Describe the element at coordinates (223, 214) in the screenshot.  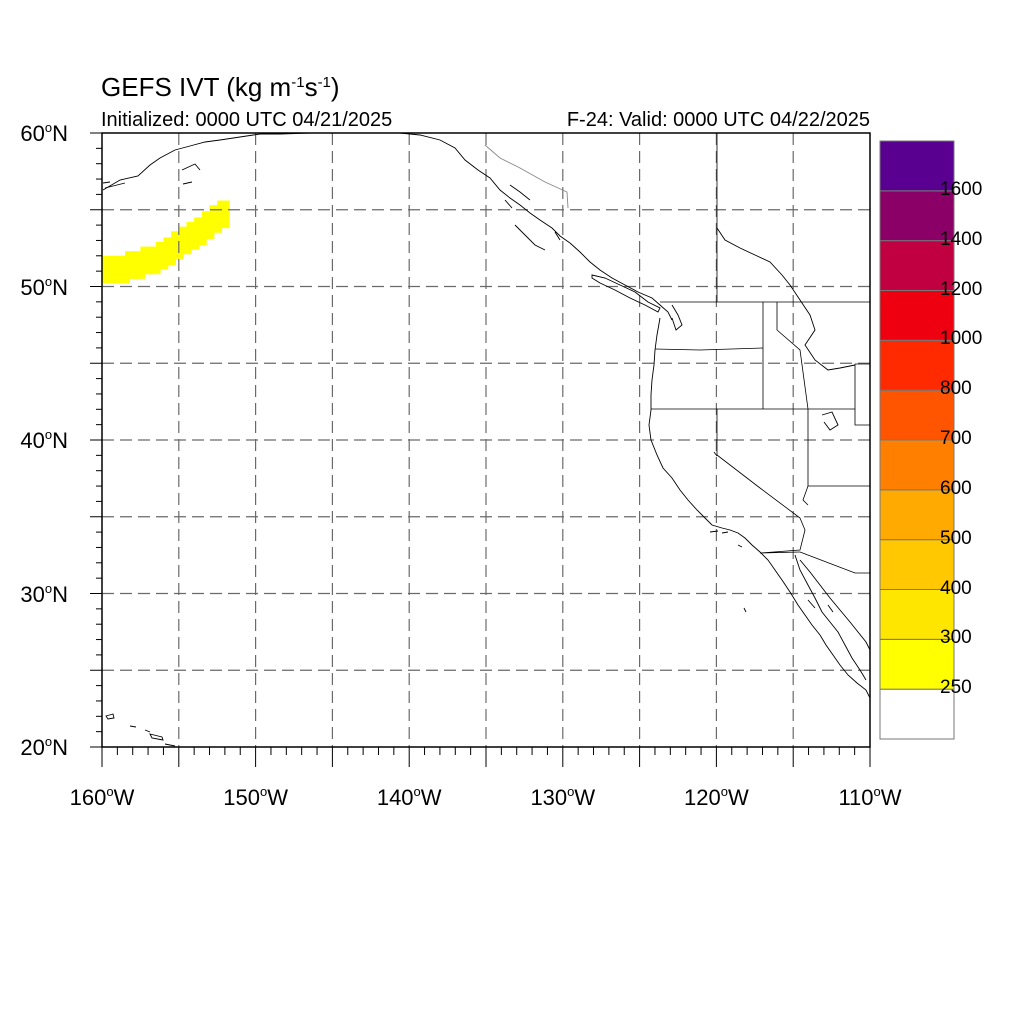
I see `ivt-cell` at that location.